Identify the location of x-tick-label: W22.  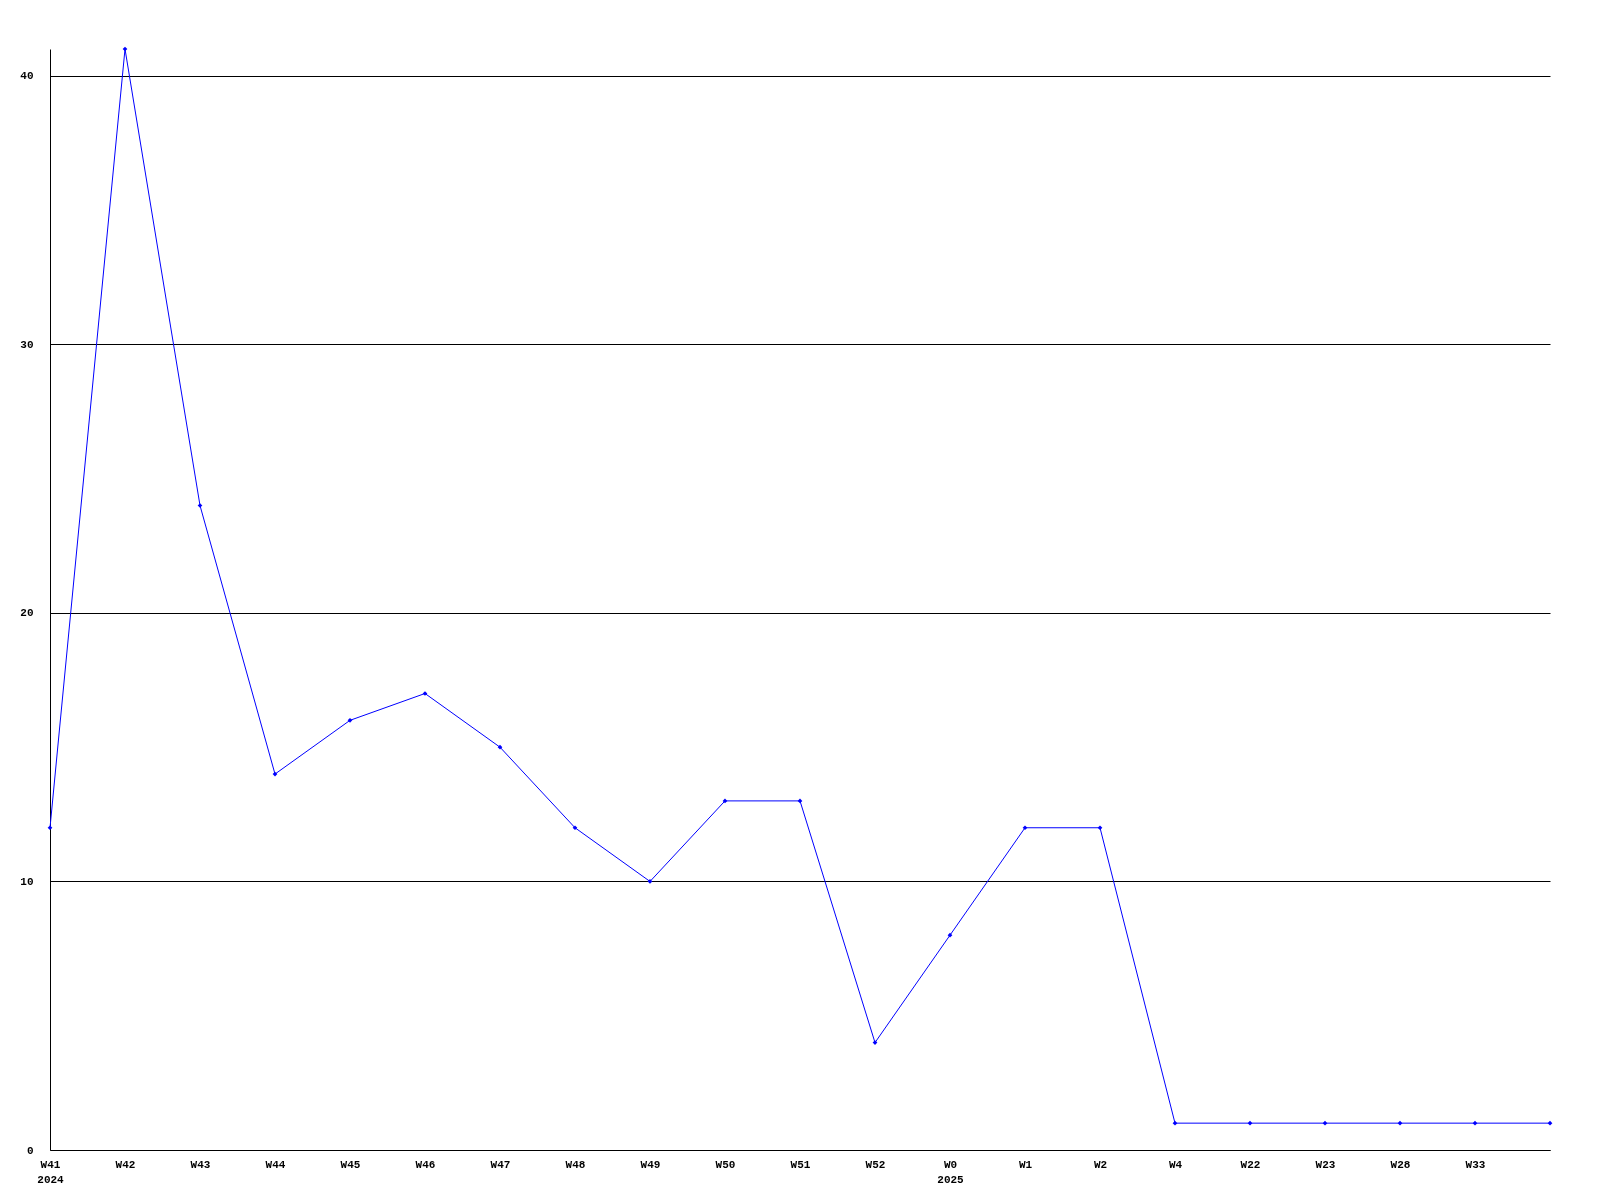
(1250, 1164).